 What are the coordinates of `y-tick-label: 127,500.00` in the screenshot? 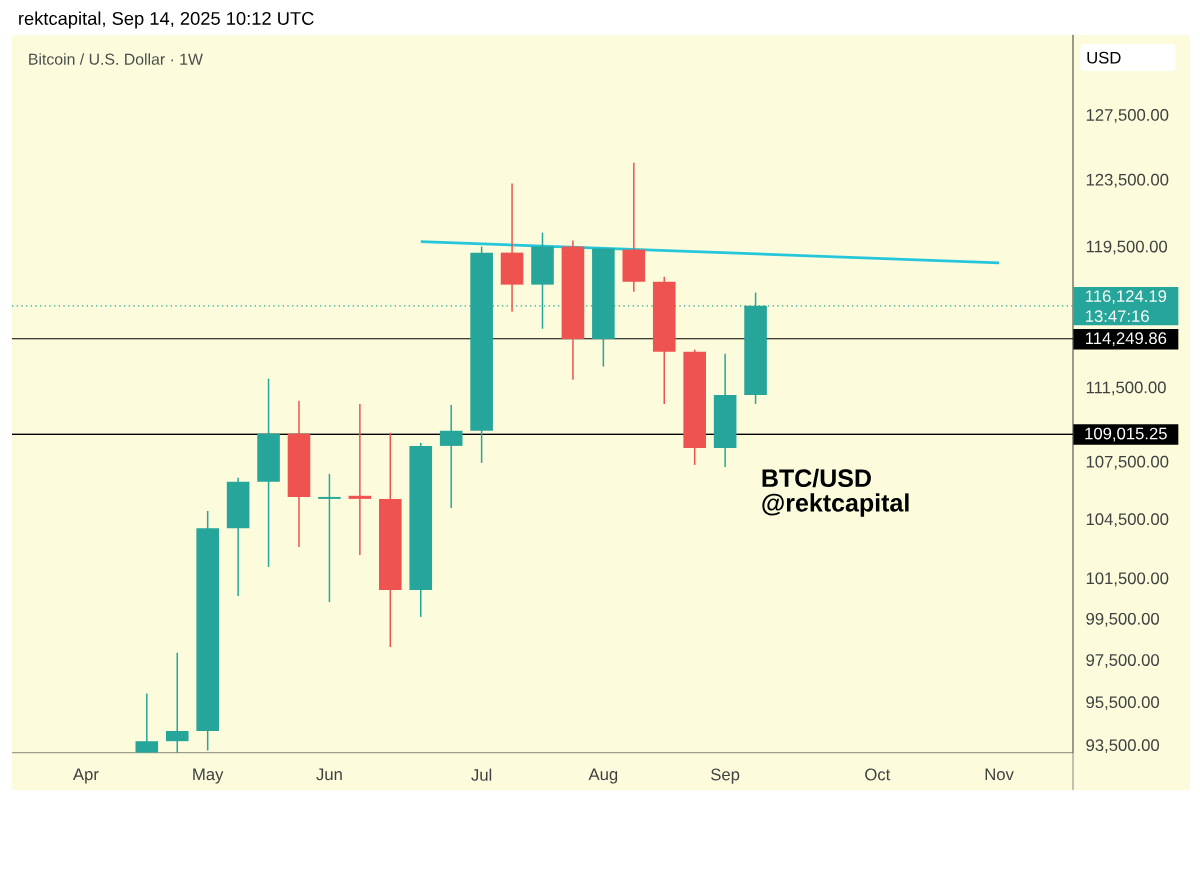 It's located at (1127, 116).